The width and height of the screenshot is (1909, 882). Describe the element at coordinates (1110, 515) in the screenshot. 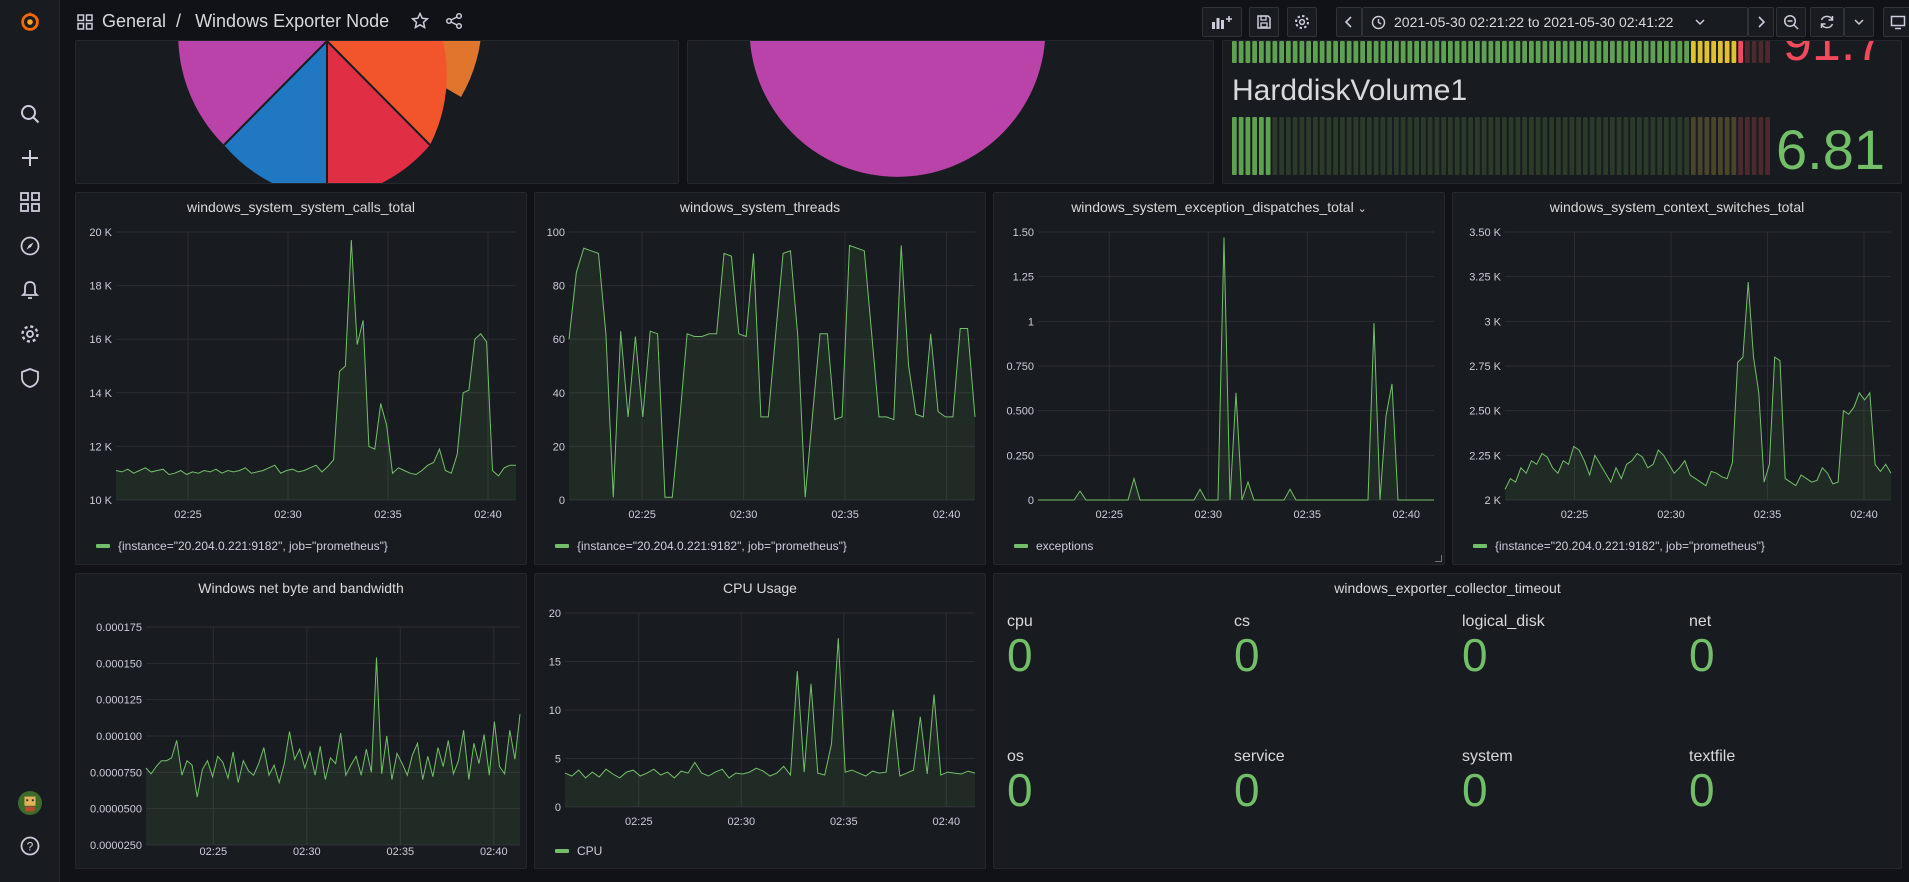

I see `x-tick-label: 02:25` at that location.